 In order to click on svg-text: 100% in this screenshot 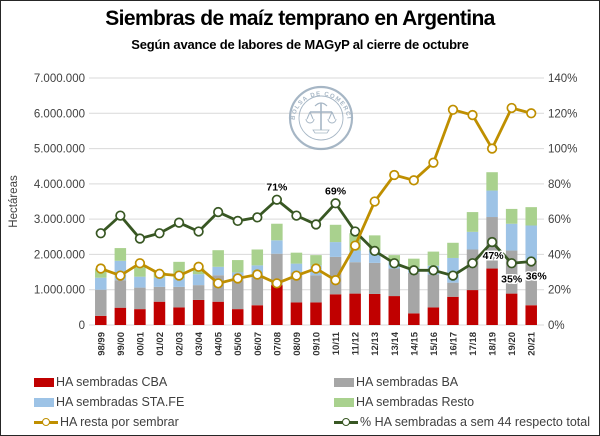, I will do `click(562, 150)`.